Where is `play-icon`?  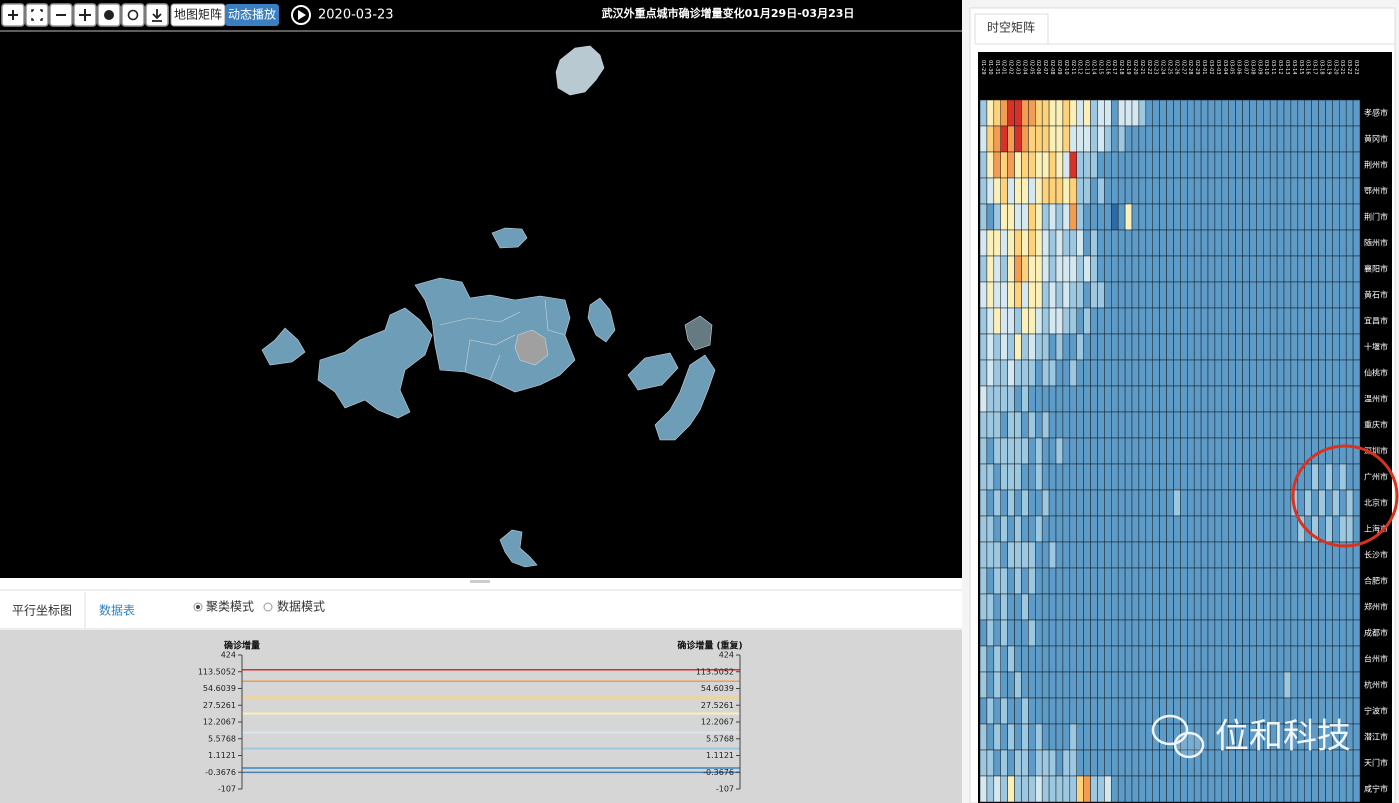
play-icon is located at coordinates (301, 15).